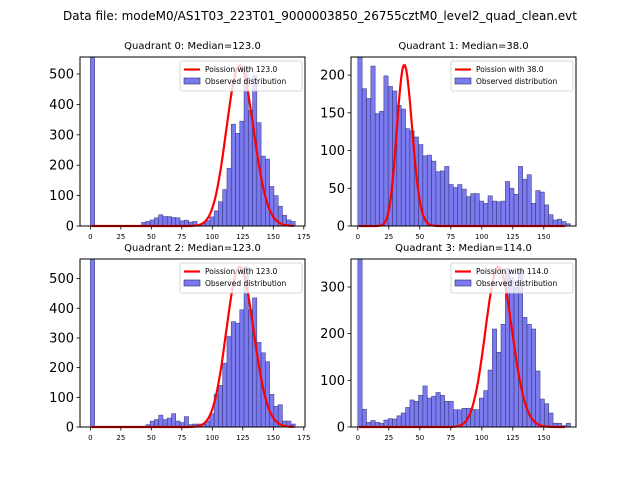 The image size is (640, 480). I want to click on y-tick-label: 400, so click(61, 105).